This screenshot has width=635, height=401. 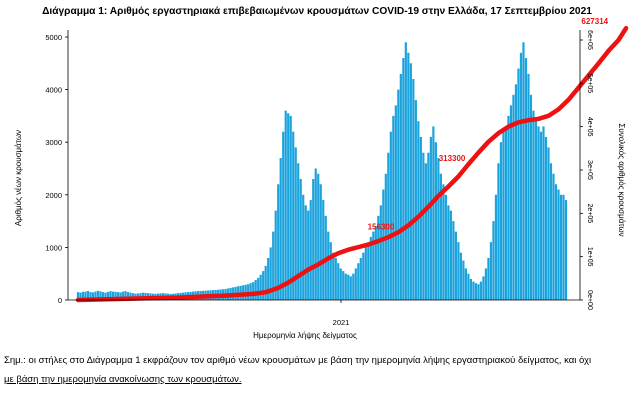 I want to click on y-tick-label: 2000, so click(x=53, y=195).